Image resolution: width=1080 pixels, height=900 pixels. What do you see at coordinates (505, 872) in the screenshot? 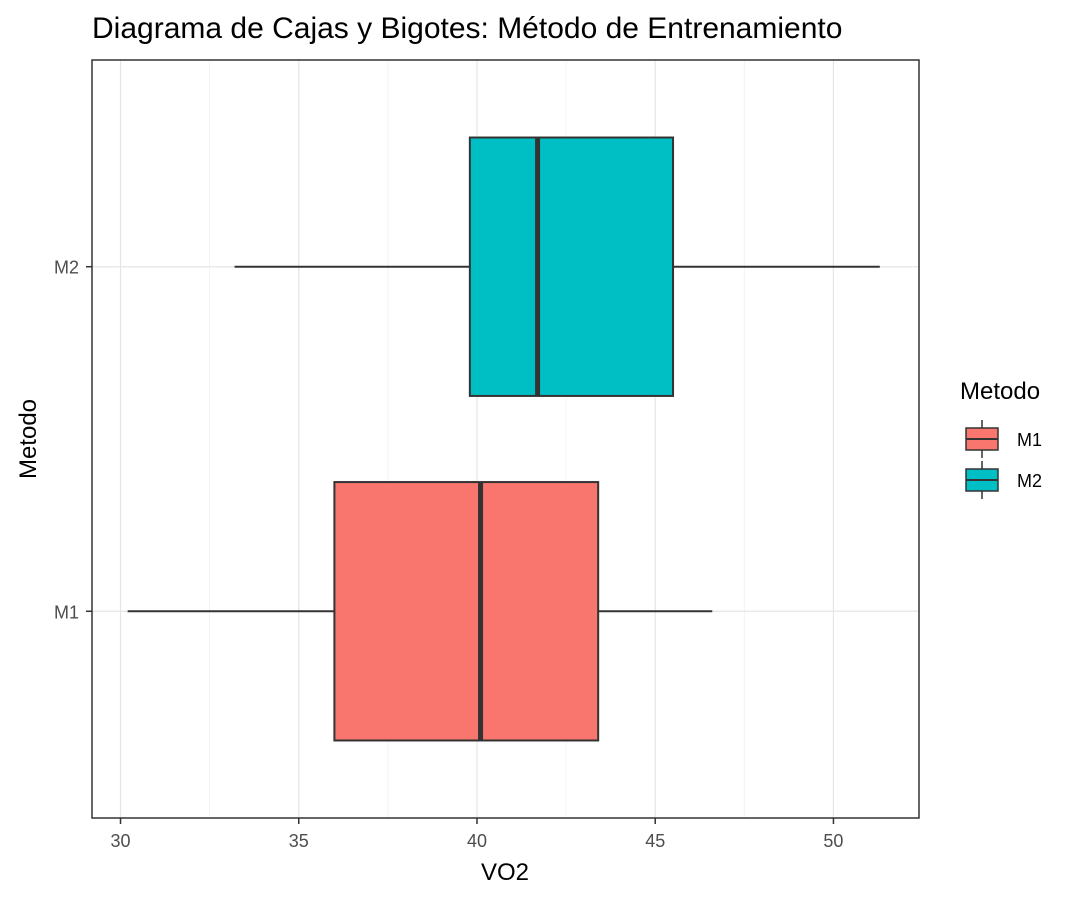
I see `x-axis-title: VO2` at bounding box center [505, 872].